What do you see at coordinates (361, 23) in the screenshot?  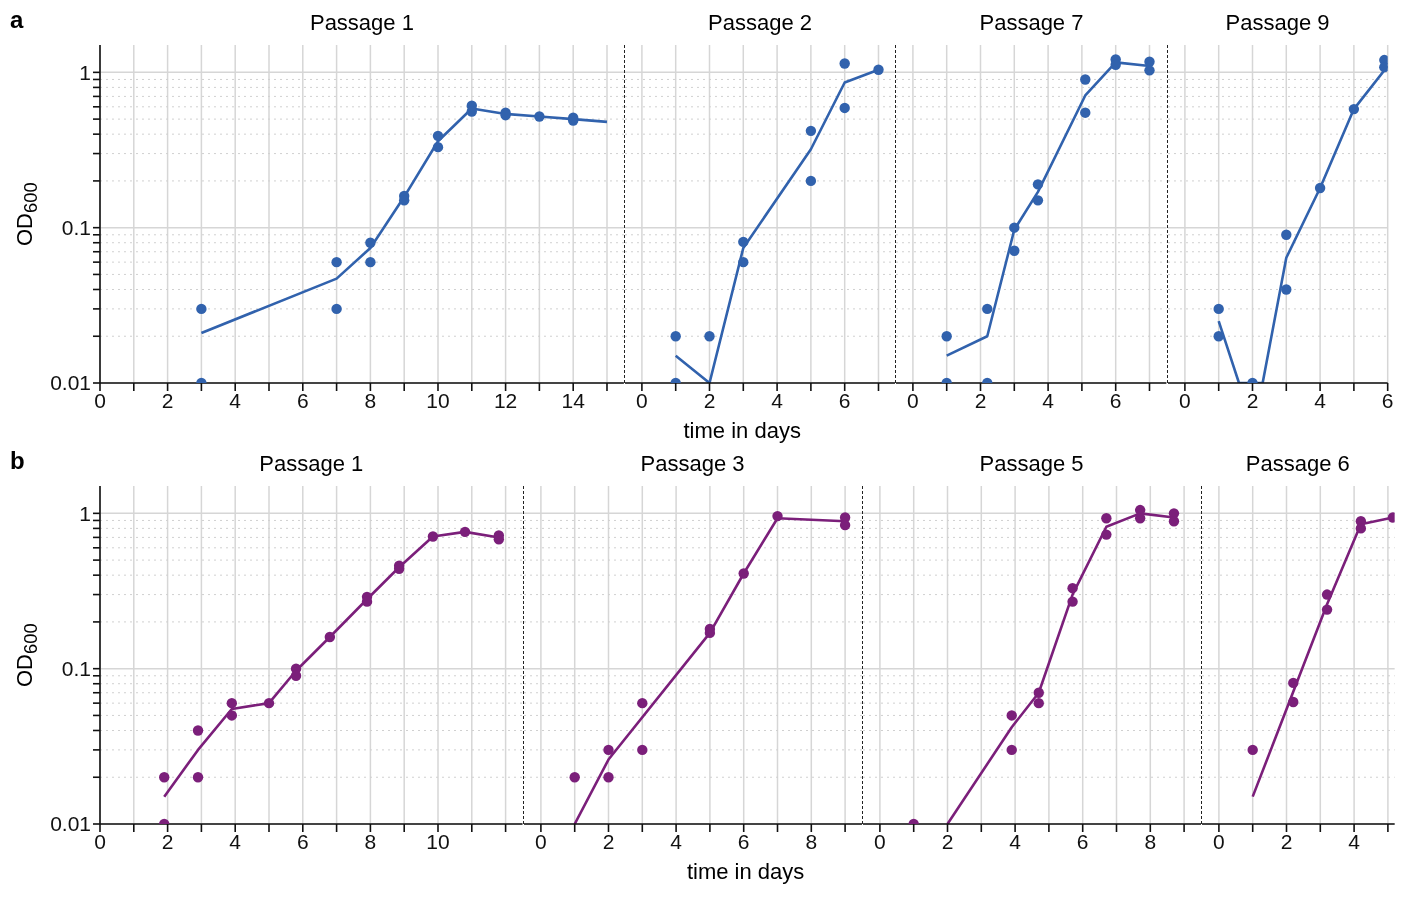 I see `chart-title: Passage 1` at bounding box center [361, 23].